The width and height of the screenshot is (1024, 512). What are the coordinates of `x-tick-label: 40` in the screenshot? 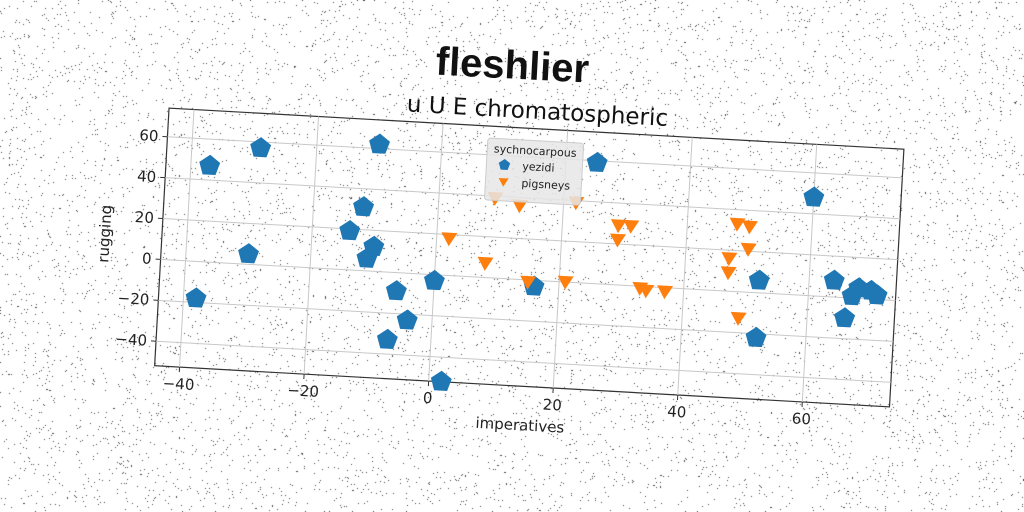 It's located at (677, 411).